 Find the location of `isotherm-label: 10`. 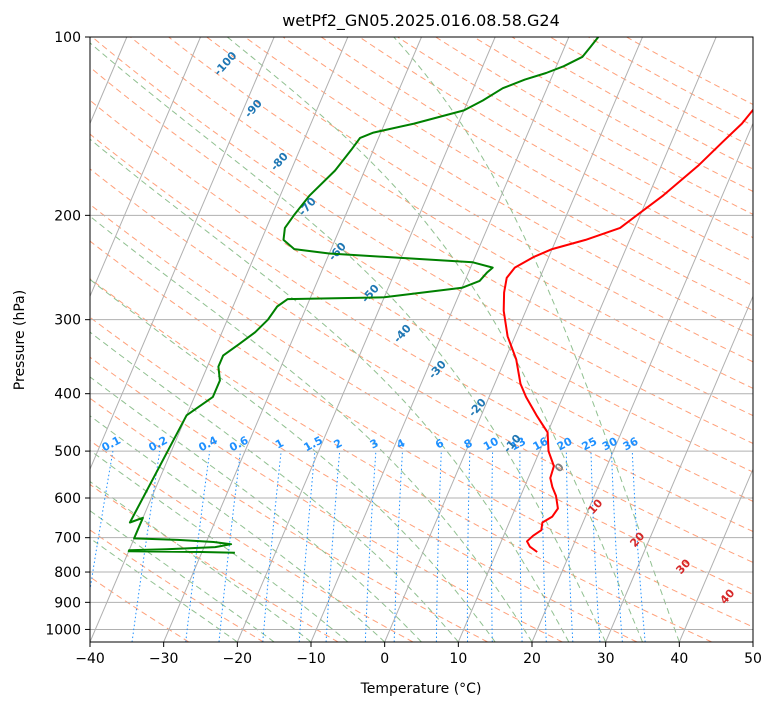

isotherm-label: 10 is located at coordinates (595, 506).